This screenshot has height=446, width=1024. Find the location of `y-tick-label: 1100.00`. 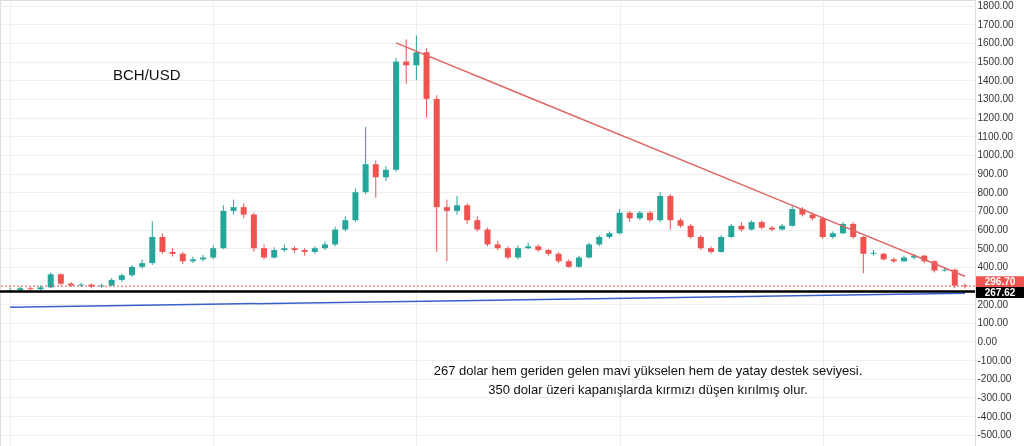

y-tick-label: 1100.00 is located at coordinates (995, 136).